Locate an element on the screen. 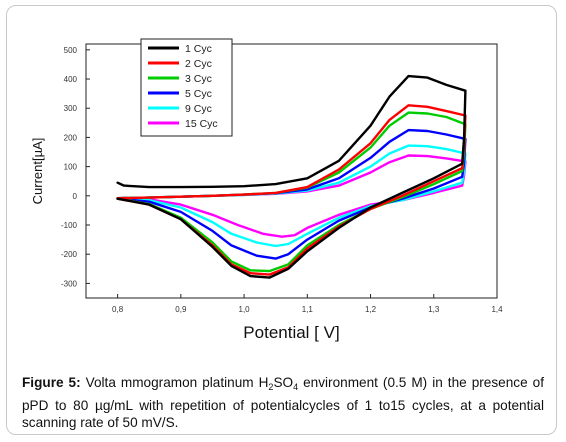 The image size is (566, 442). y-tick-label: 400 is located at coordinates (71, 79).